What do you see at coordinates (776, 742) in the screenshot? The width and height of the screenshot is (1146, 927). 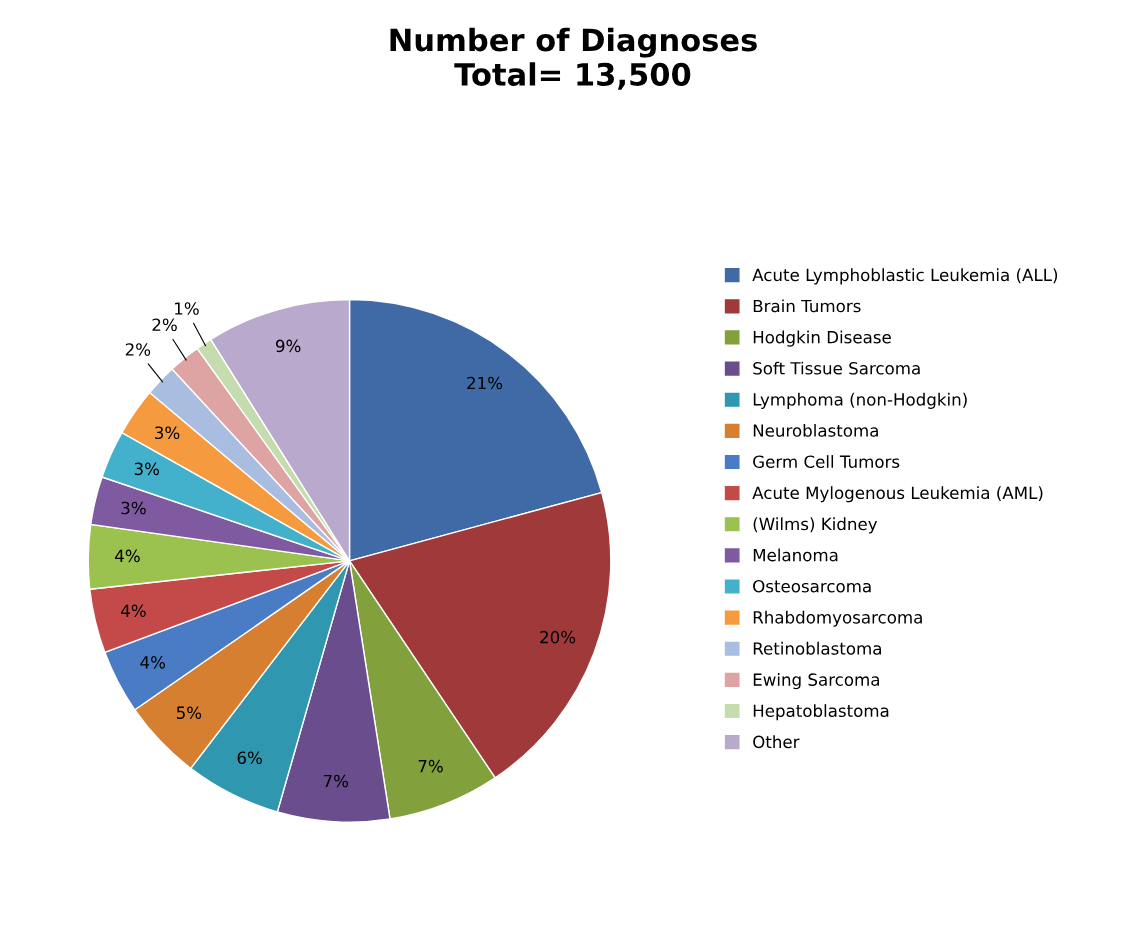 I see `legend-label: Other` at bounding box center [776, 742].